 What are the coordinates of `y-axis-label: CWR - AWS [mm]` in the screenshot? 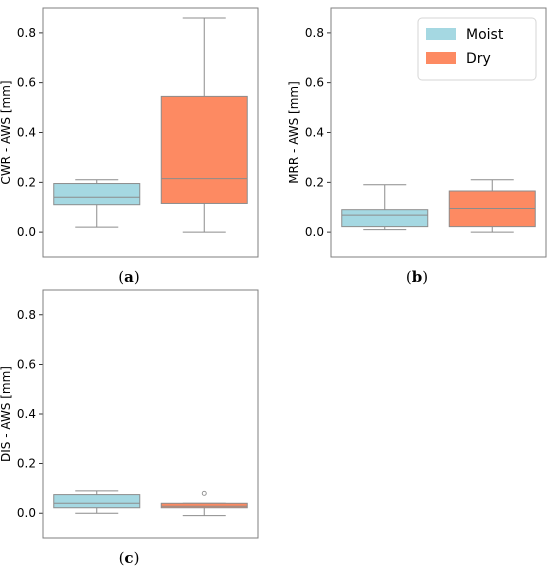 It's located at (6, 132).